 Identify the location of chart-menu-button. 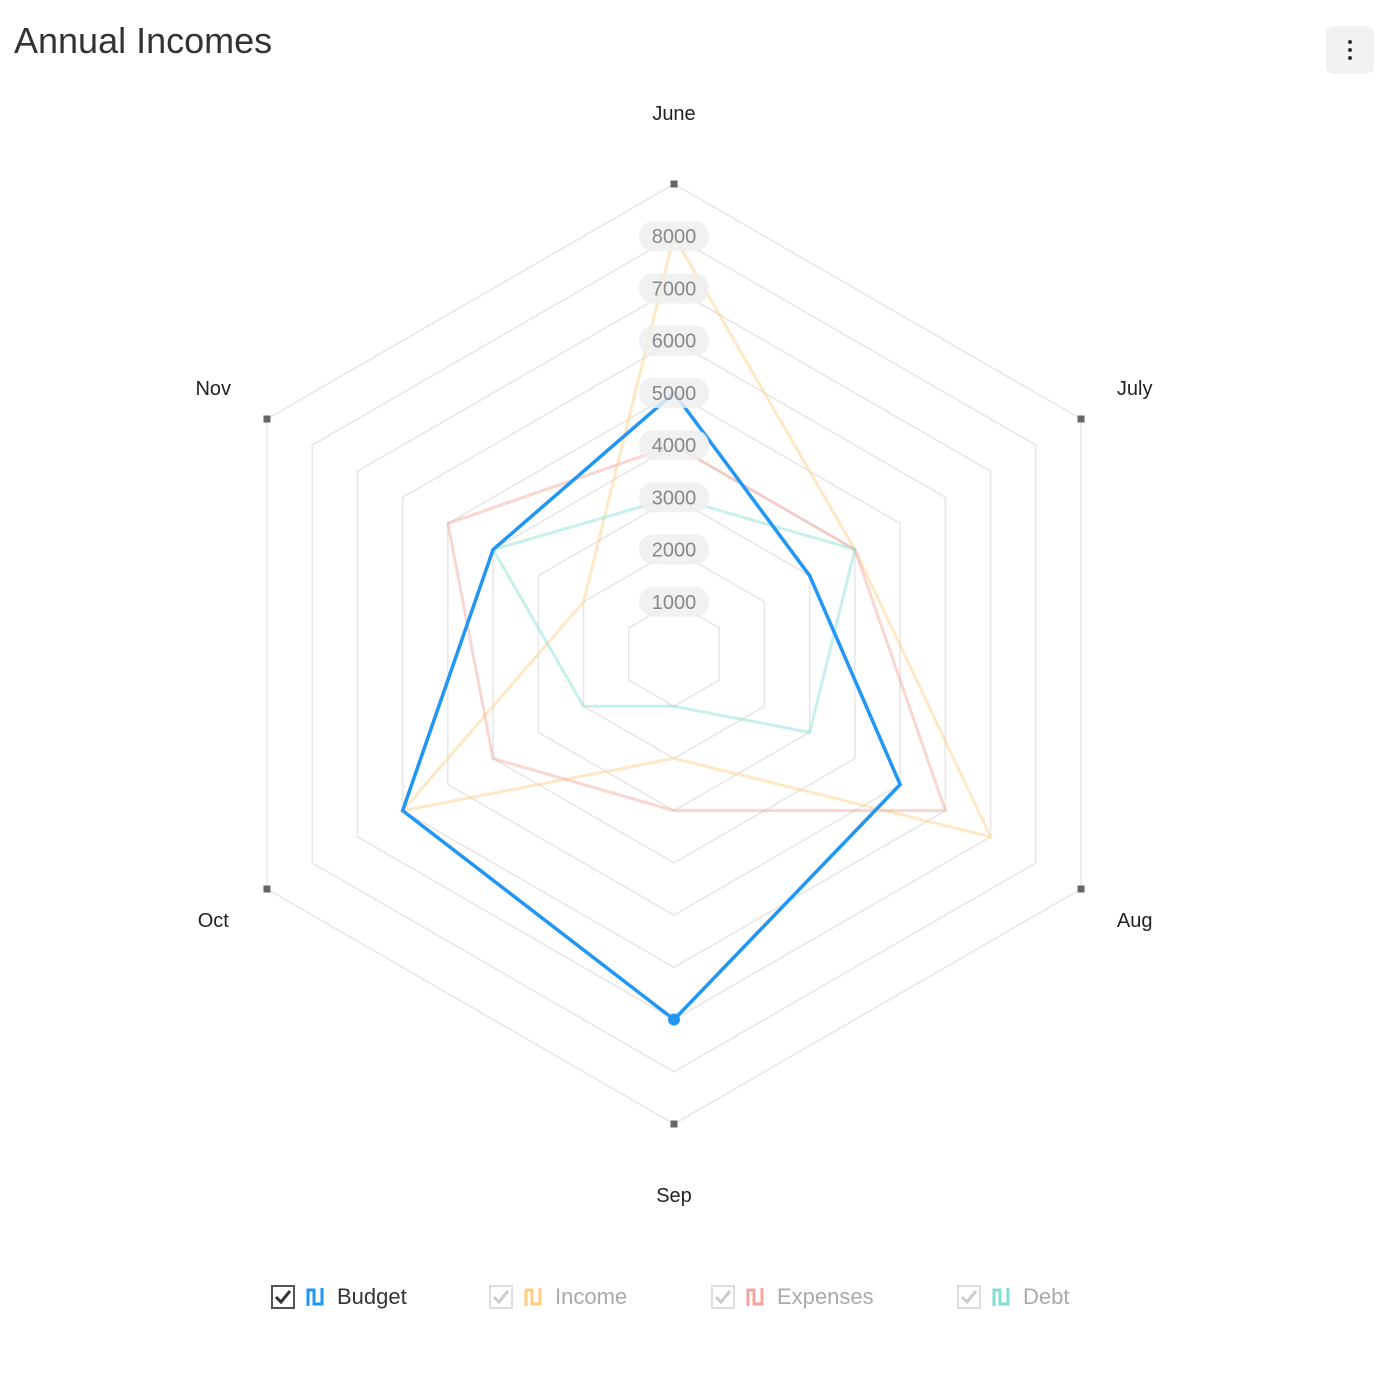
(1350, 50).